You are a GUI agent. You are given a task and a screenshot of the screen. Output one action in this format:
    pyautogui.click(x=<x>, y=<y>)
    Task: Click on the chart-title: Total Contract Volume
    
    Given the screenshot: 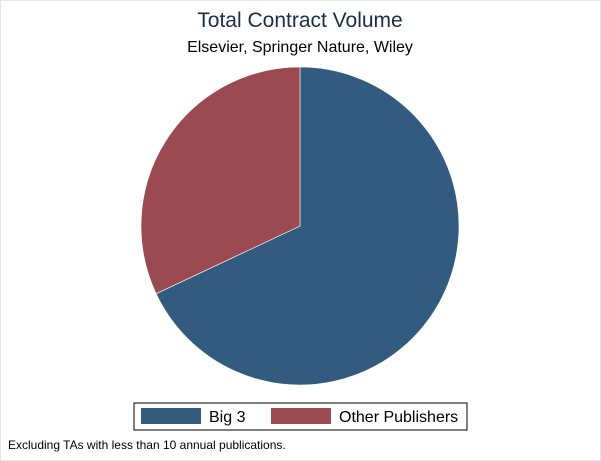 What is the action you would take?
    pyautogui.click(x=299, y=20)
    